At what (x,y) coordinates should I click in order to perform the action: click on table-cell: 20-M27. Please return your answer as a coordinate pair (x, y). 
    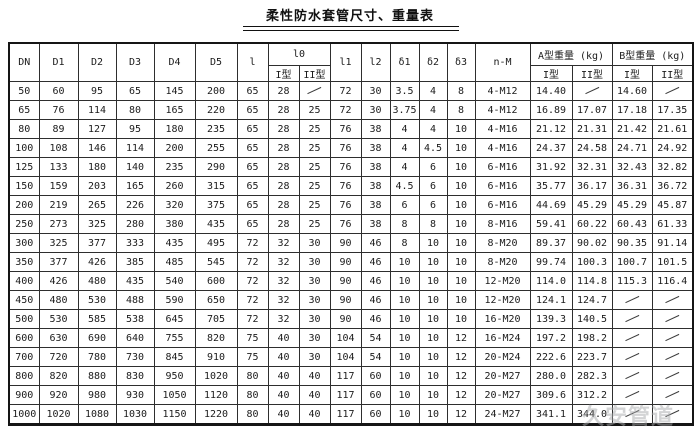
    Looking at the image, I should click on (502, 395).